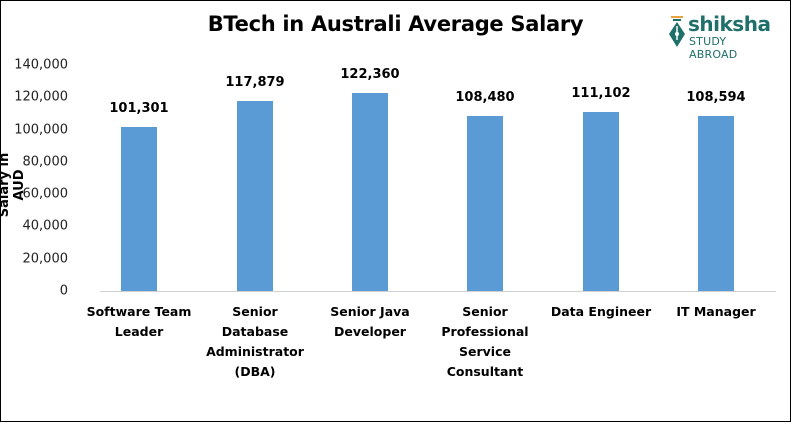 The width and height of the screenshot is (791, 422). Describe the element at coordinates (41, 130) in the screenshot. I see `y-tick-label: 100,000` at that location.